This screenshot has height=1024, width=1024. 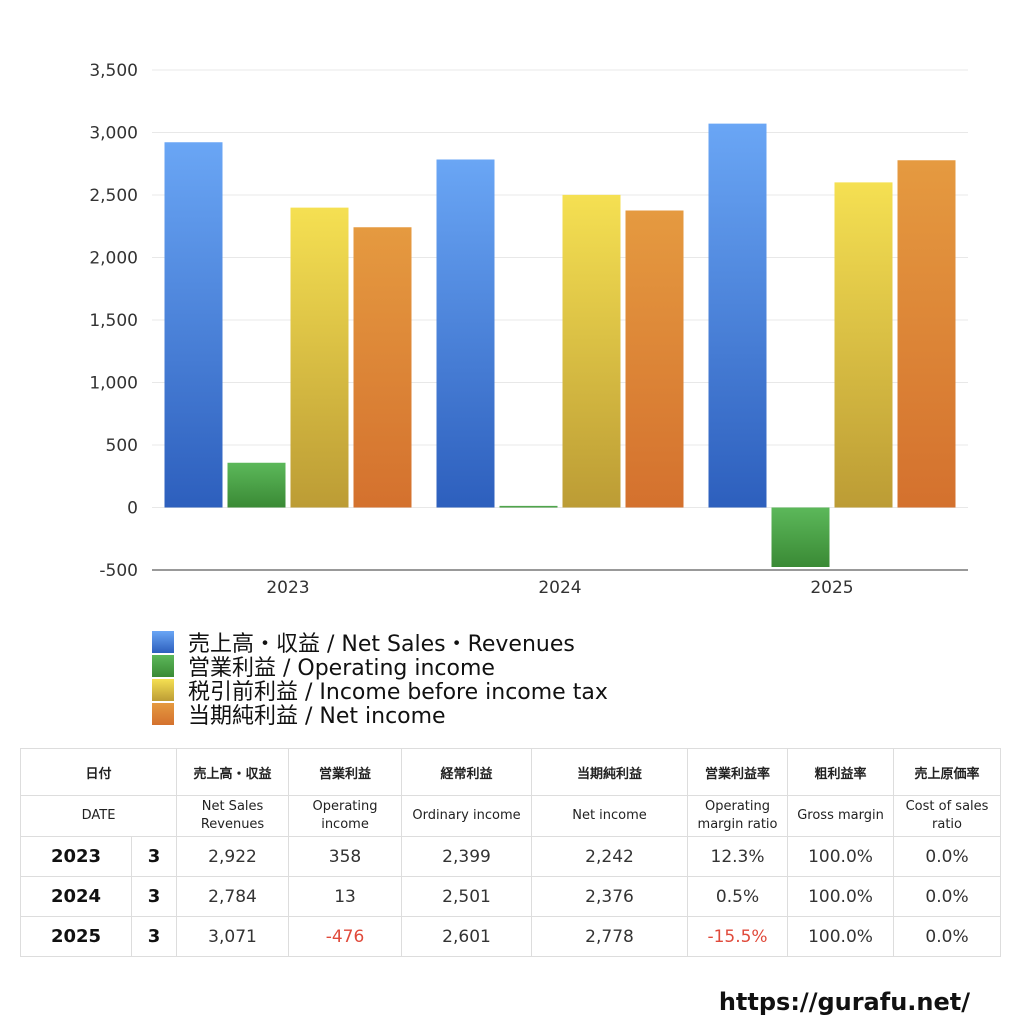 I want to click on legend-label: 当期純利益 / Net income, so click(x=317, y=716).